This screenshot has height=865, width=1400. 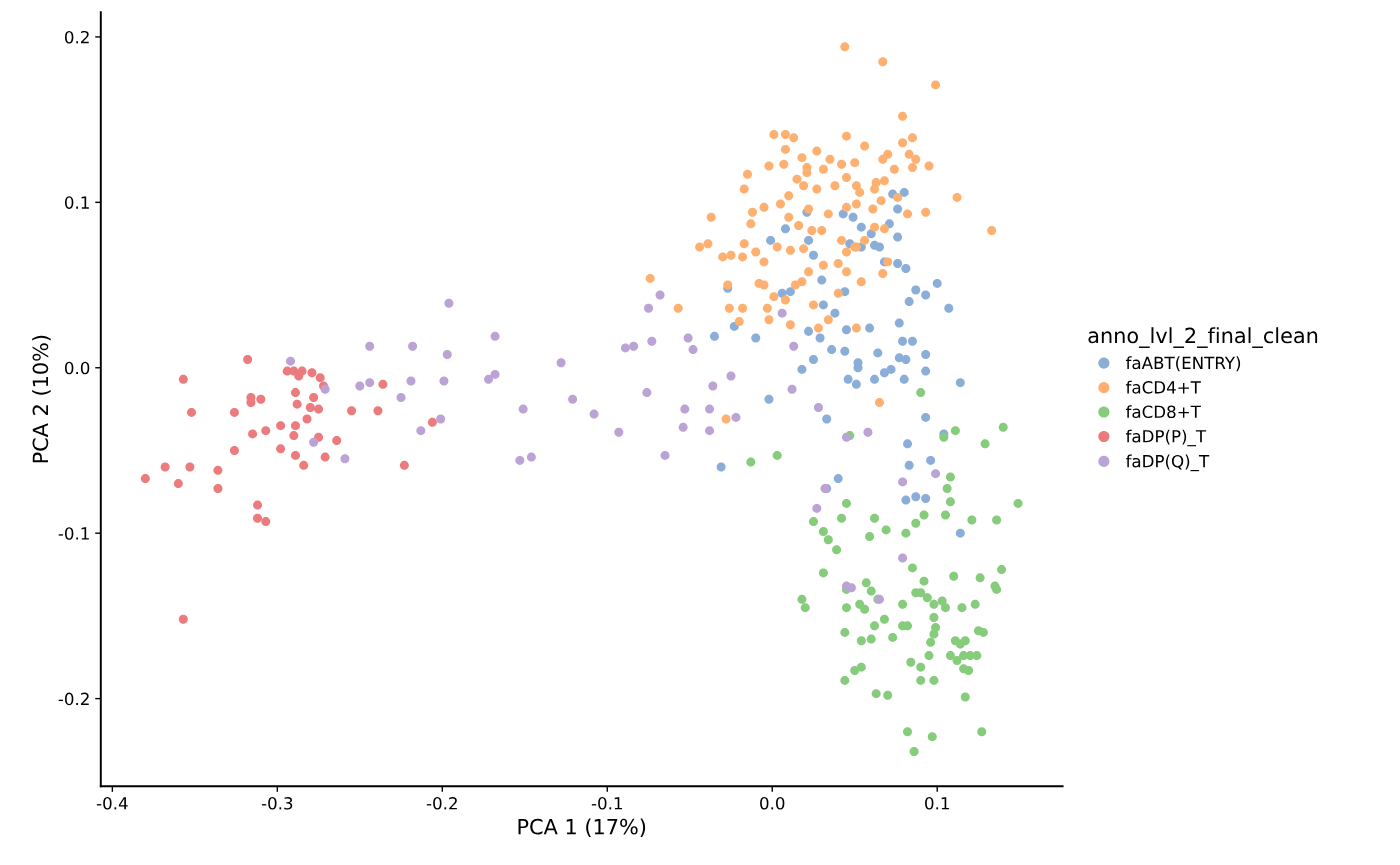 What do you see at coordinates (76, 37) in the screenshot?
I see `y-tick-label: 0.2` at bounding box center [76, 37].